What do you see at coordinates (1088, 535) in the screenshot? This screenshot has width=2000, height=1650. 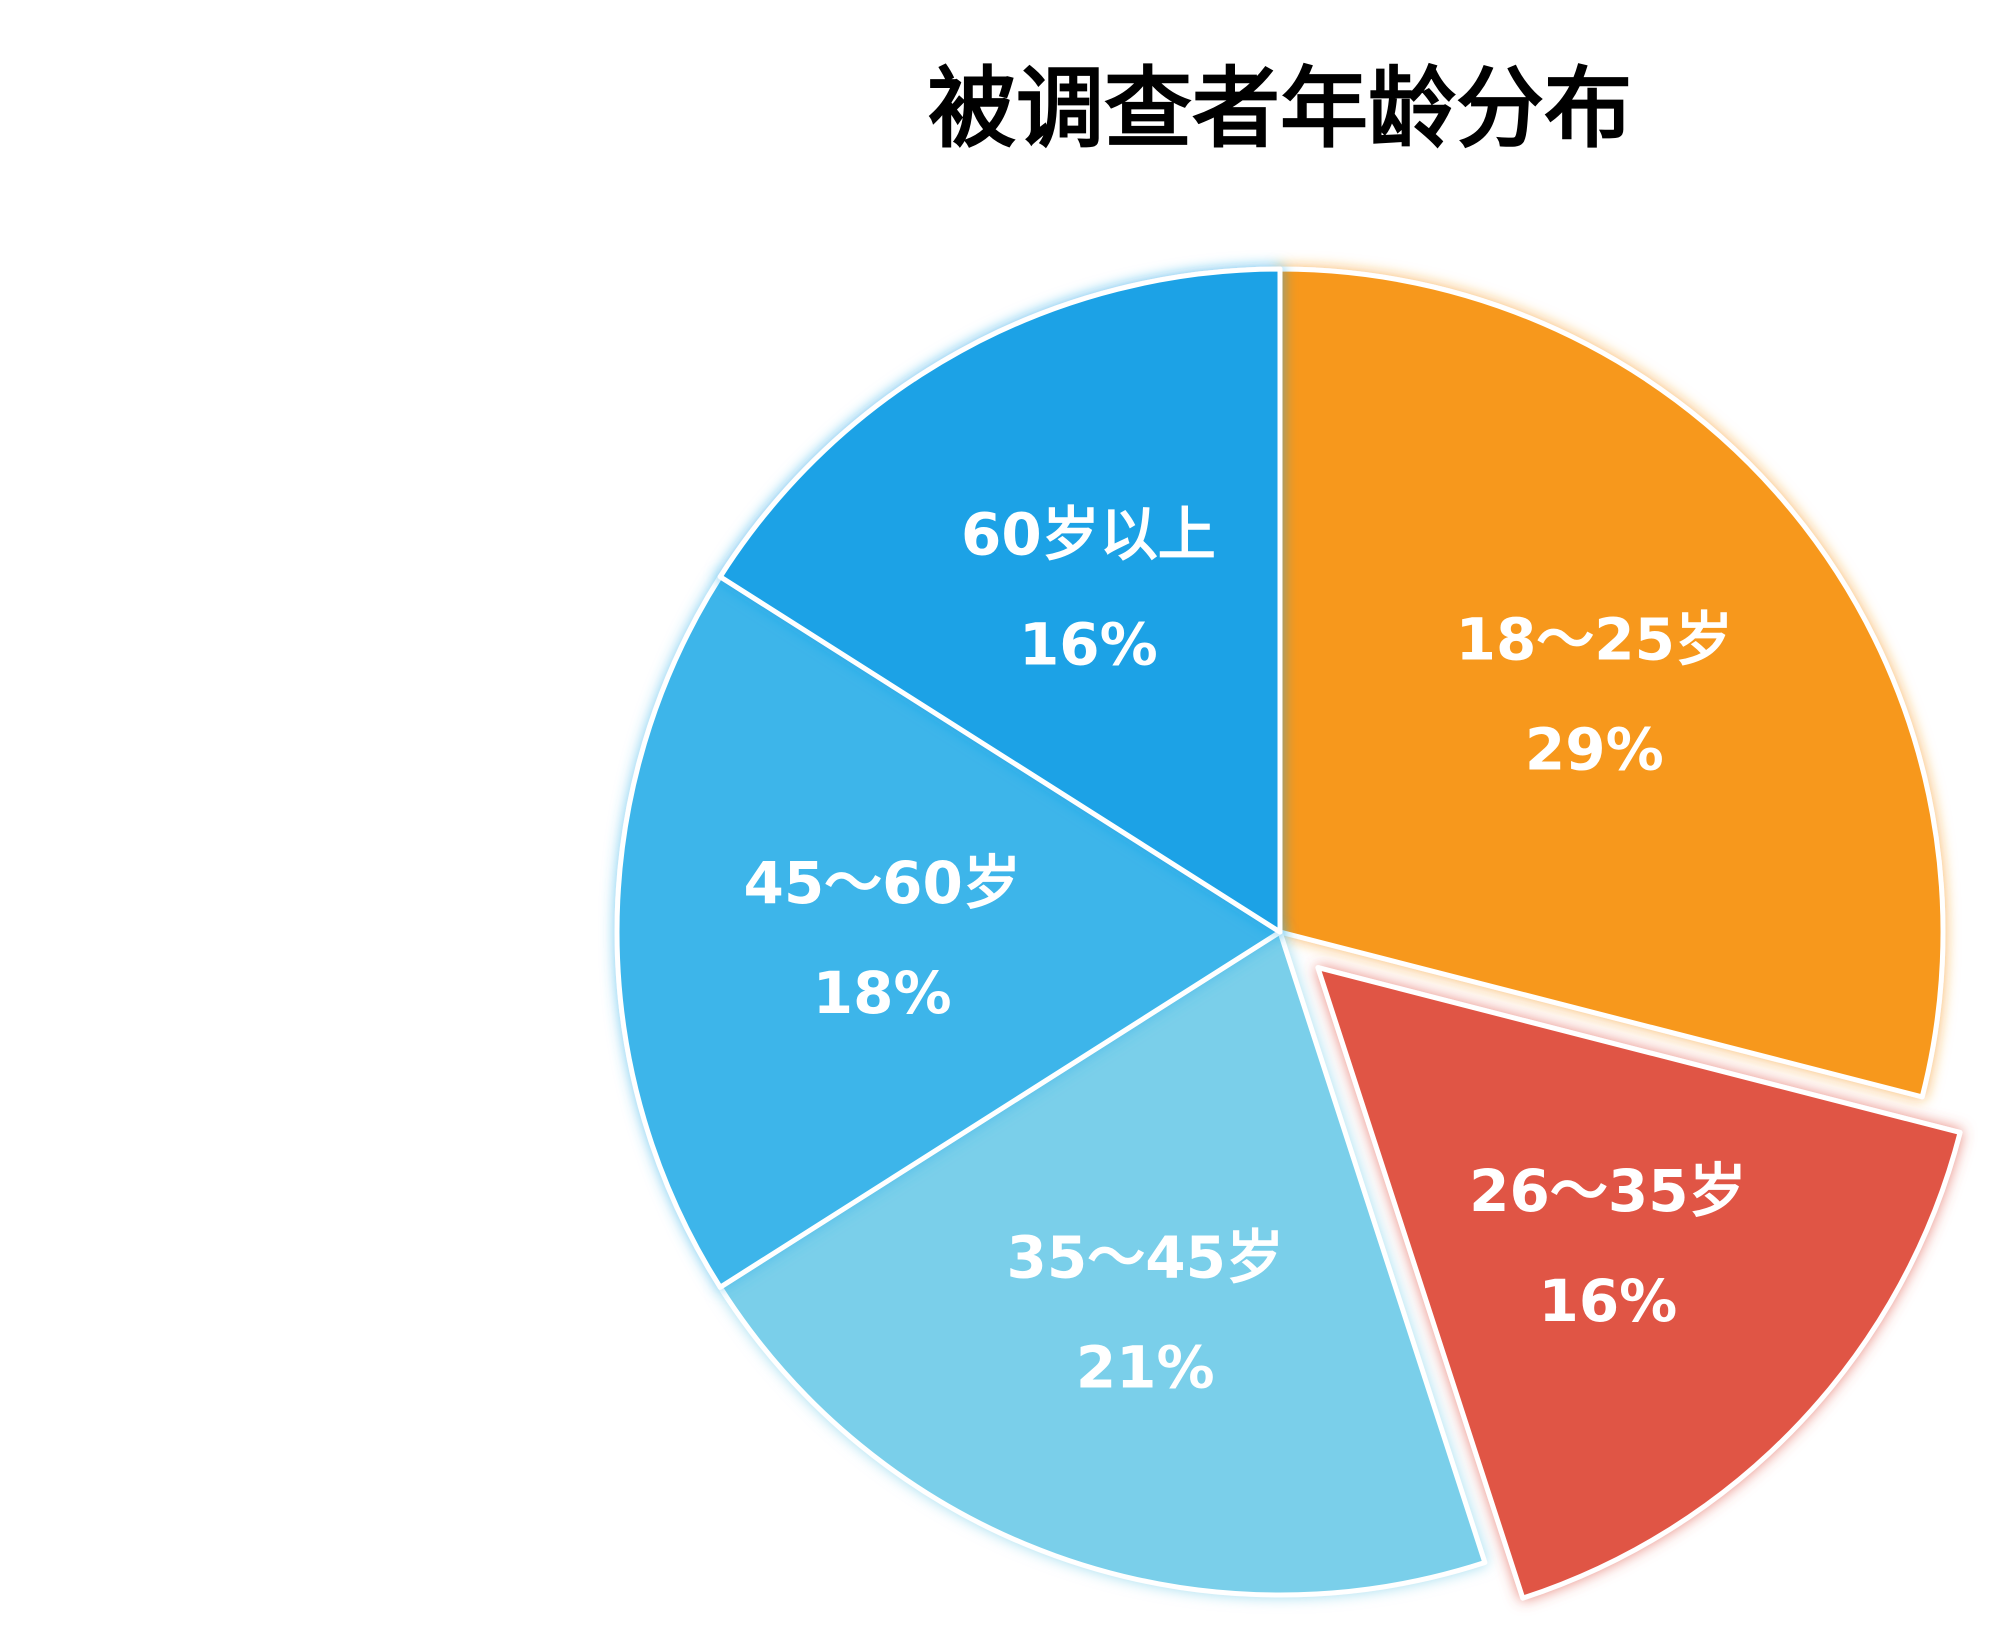 I see `slice-category-label: 60岁以上` at bounding box center [1088, 535].